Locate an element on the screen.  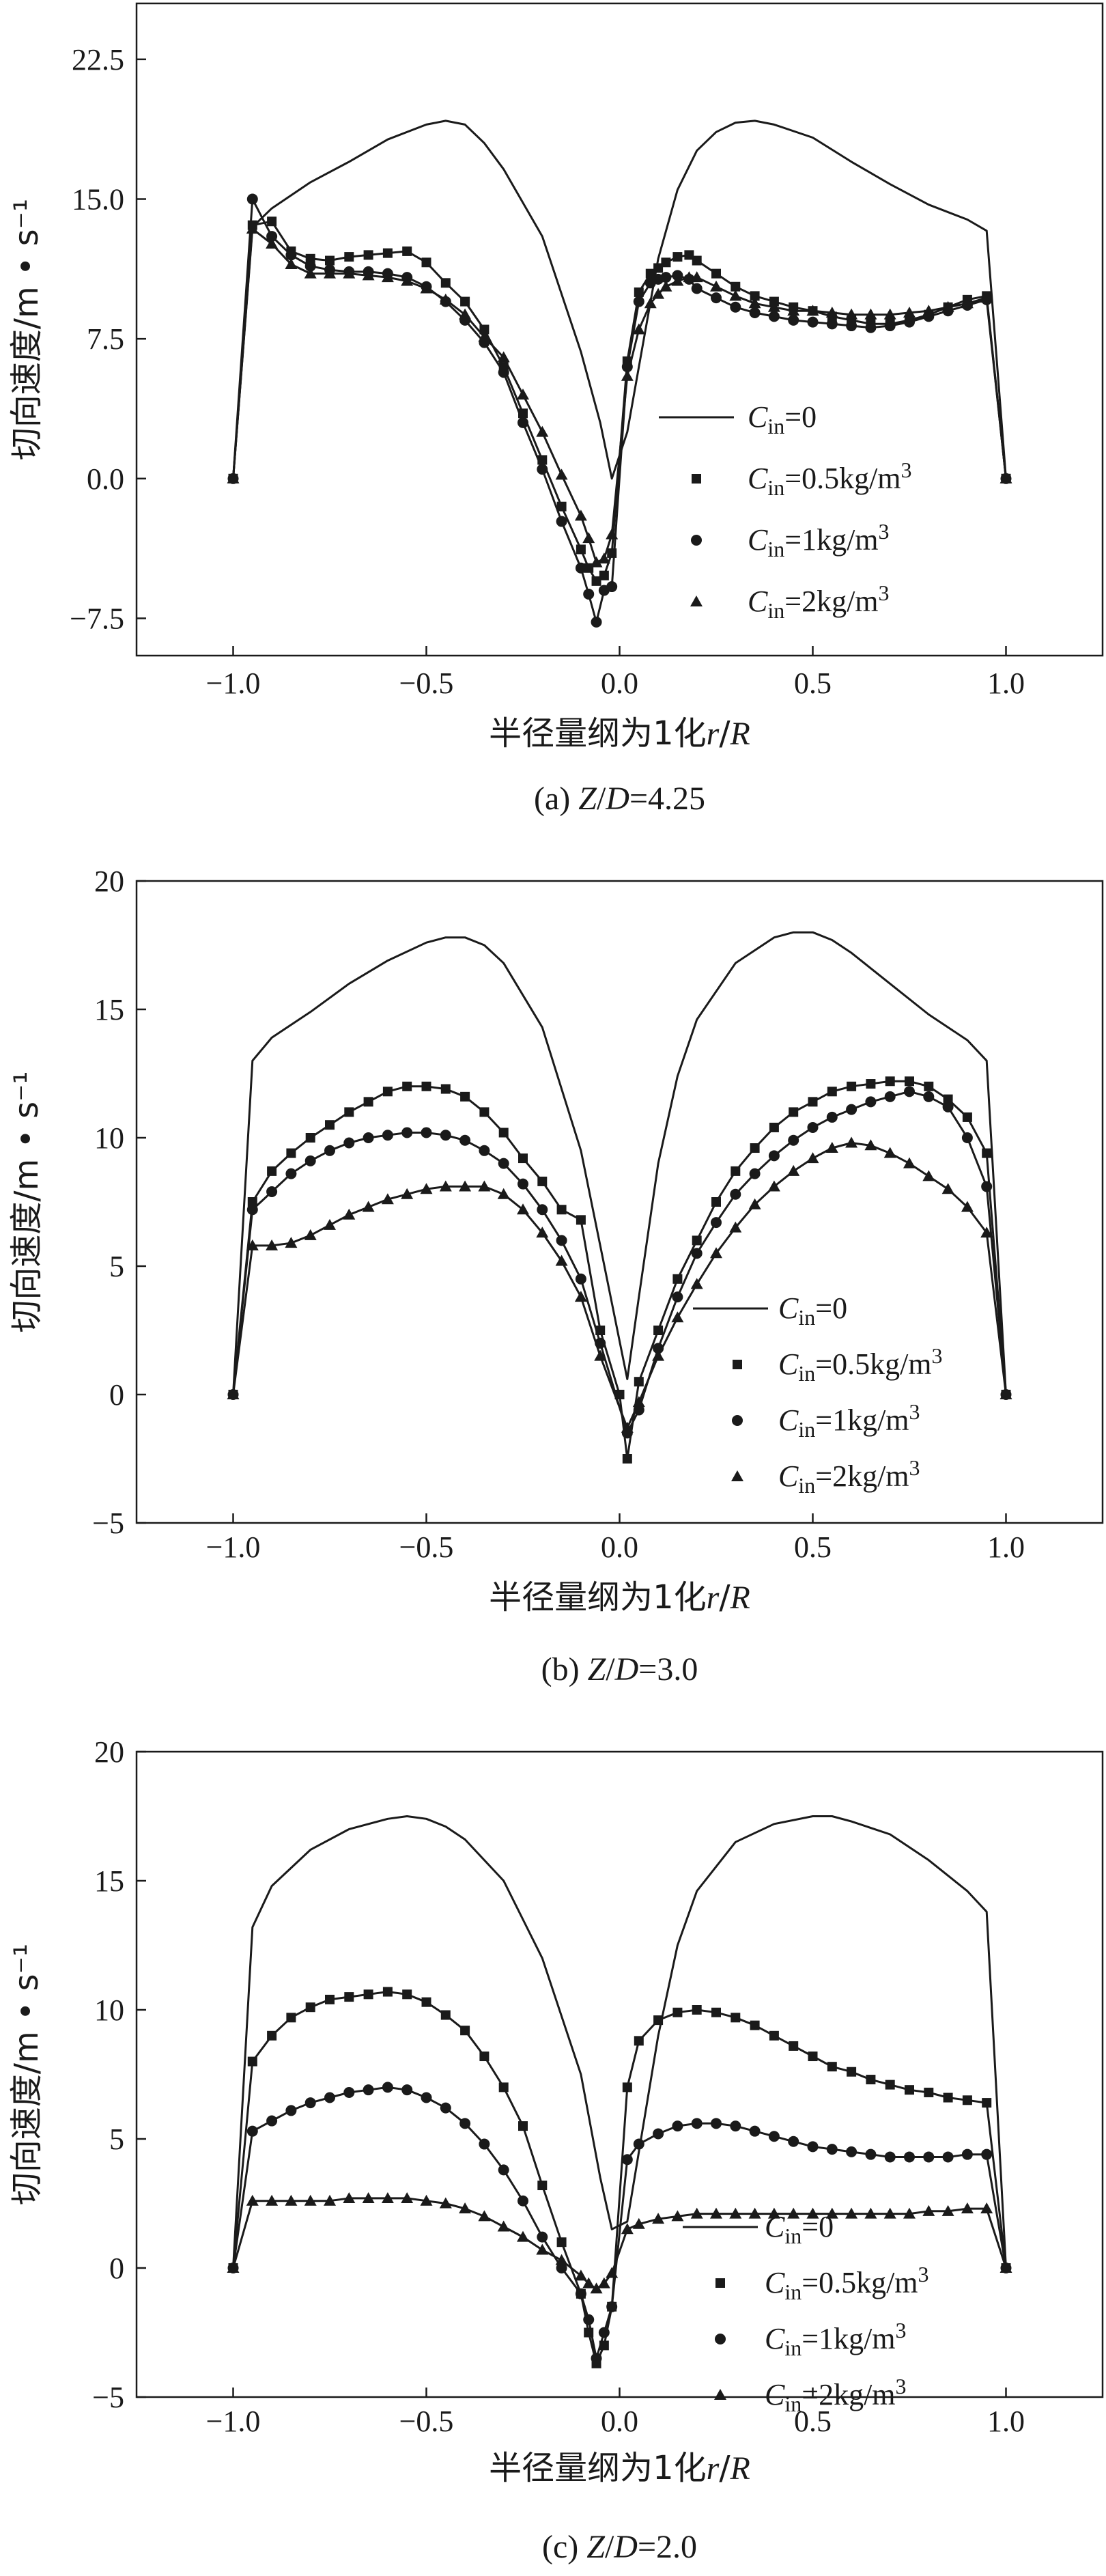
series-line is located at coordinates (619, 411).